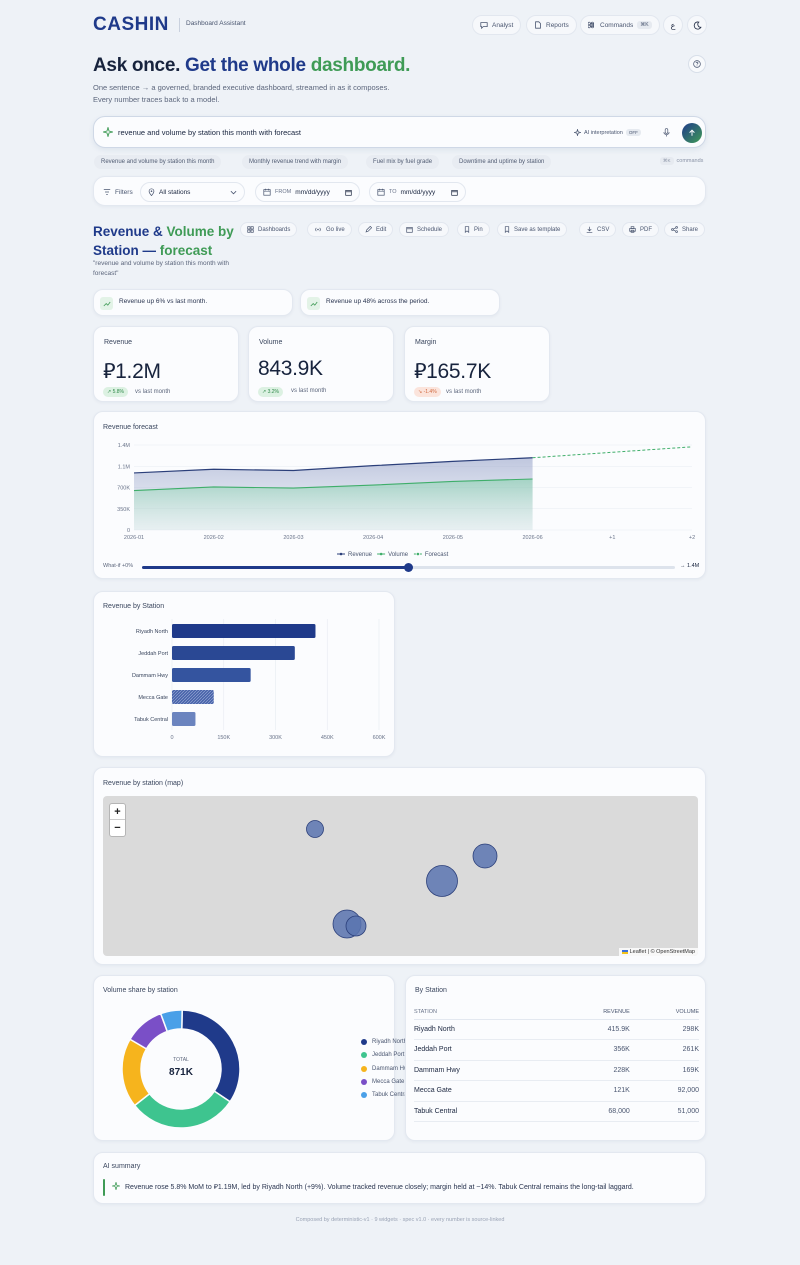 This screenshot has height=1265, width=800. What do you see at coordinates (115, 392) in the screenshot?
I see `kpi-delta-badge: ↗ 5.8%` at bounding box center [115, 392].